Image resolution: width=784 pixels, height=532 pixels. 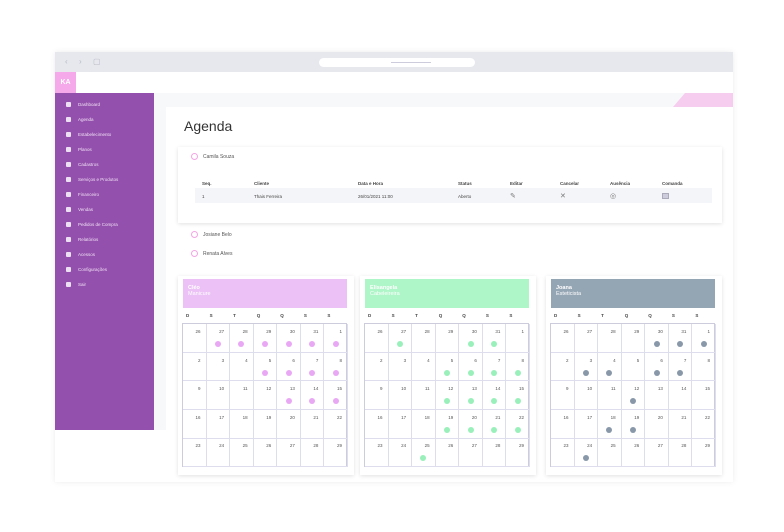 I want to click on sidebar-item-planos: Planos, so click(x=79, y=149).